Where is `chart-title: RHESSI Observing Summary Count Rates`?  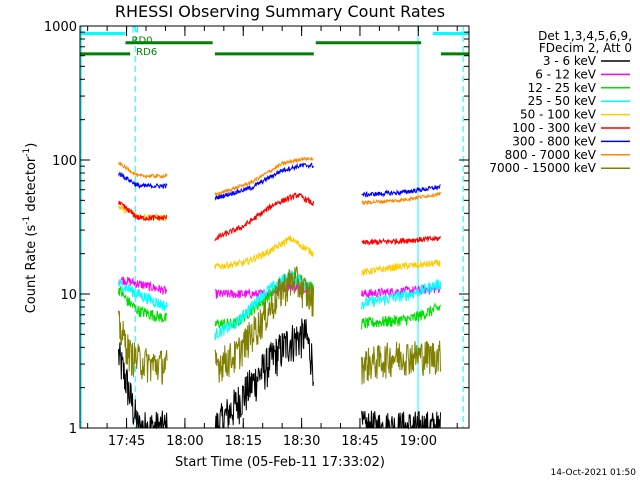
chart-title: RHESSI Observing Summary Count Rates is located at coordinates (280, 11).